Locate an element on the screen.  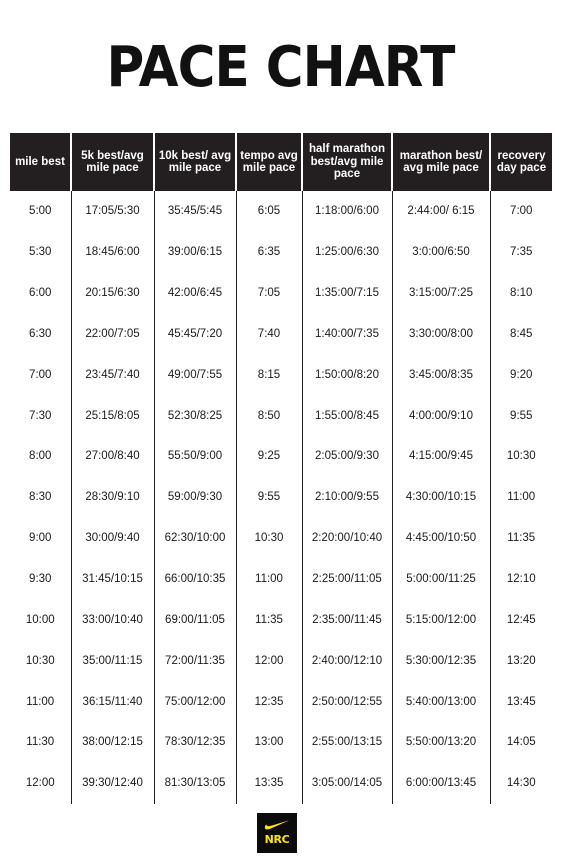
half-marathon-pace-cell: 1:25:00/6:30 is located at coordinates (346, 252).